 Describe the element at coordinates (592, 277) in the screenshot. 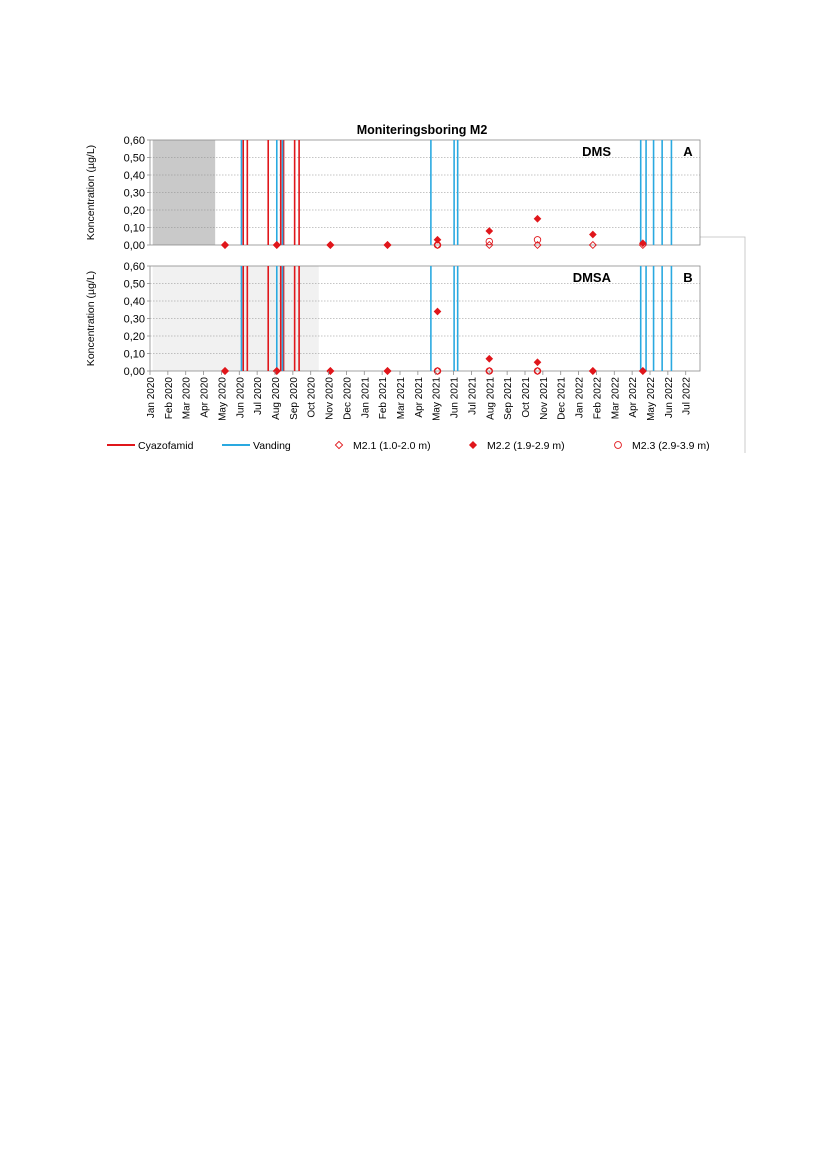

I see `panel-label: DMSA` at that location.